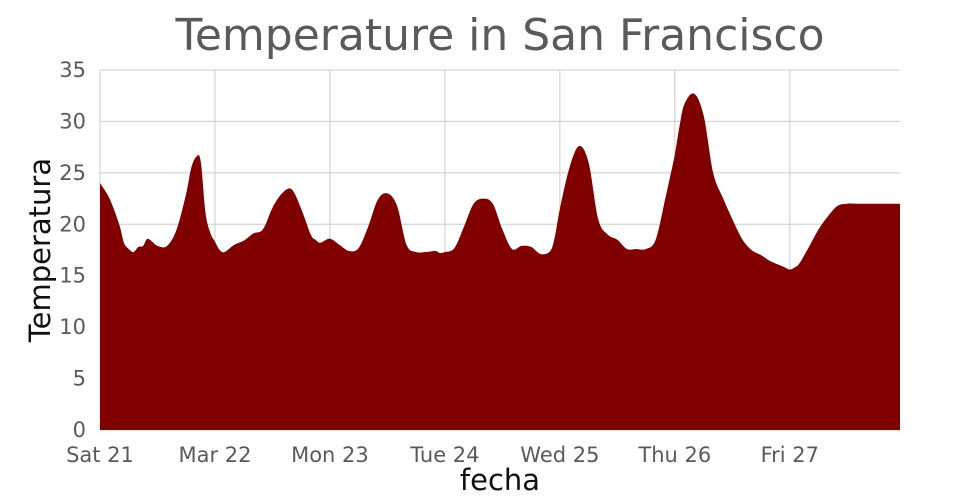 The image size is (960, 500). What do you see at coordinates (500, 480) in the screenshot?
I see `x-axis-title: fecha` at bounding box center [500, 480].